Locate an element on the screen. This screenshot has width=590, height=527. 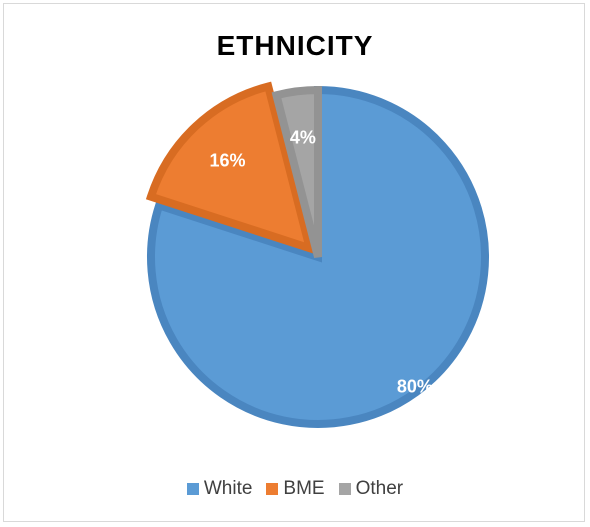
legend-label-white: White is located at coordinates (228, 488).